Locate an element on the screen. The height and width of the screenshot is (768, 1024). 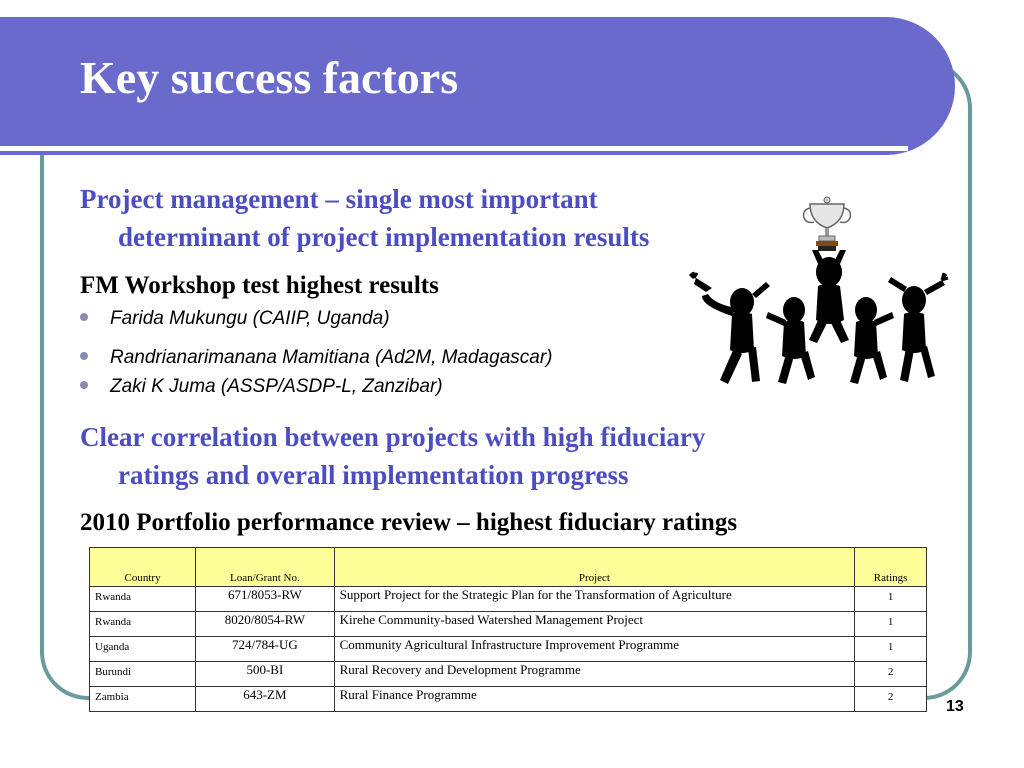
header-country: Country is located at coordinates (142, 567).